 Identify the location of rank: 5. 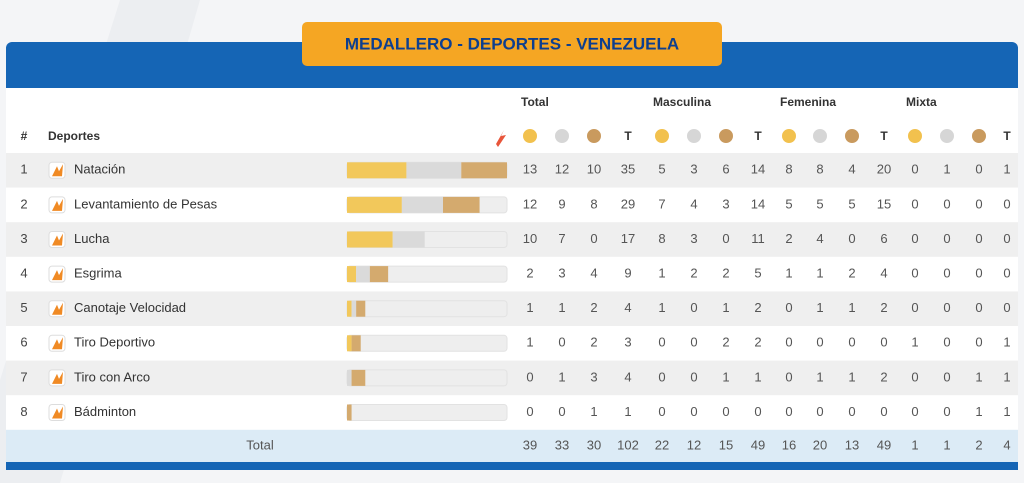
(23, 307).